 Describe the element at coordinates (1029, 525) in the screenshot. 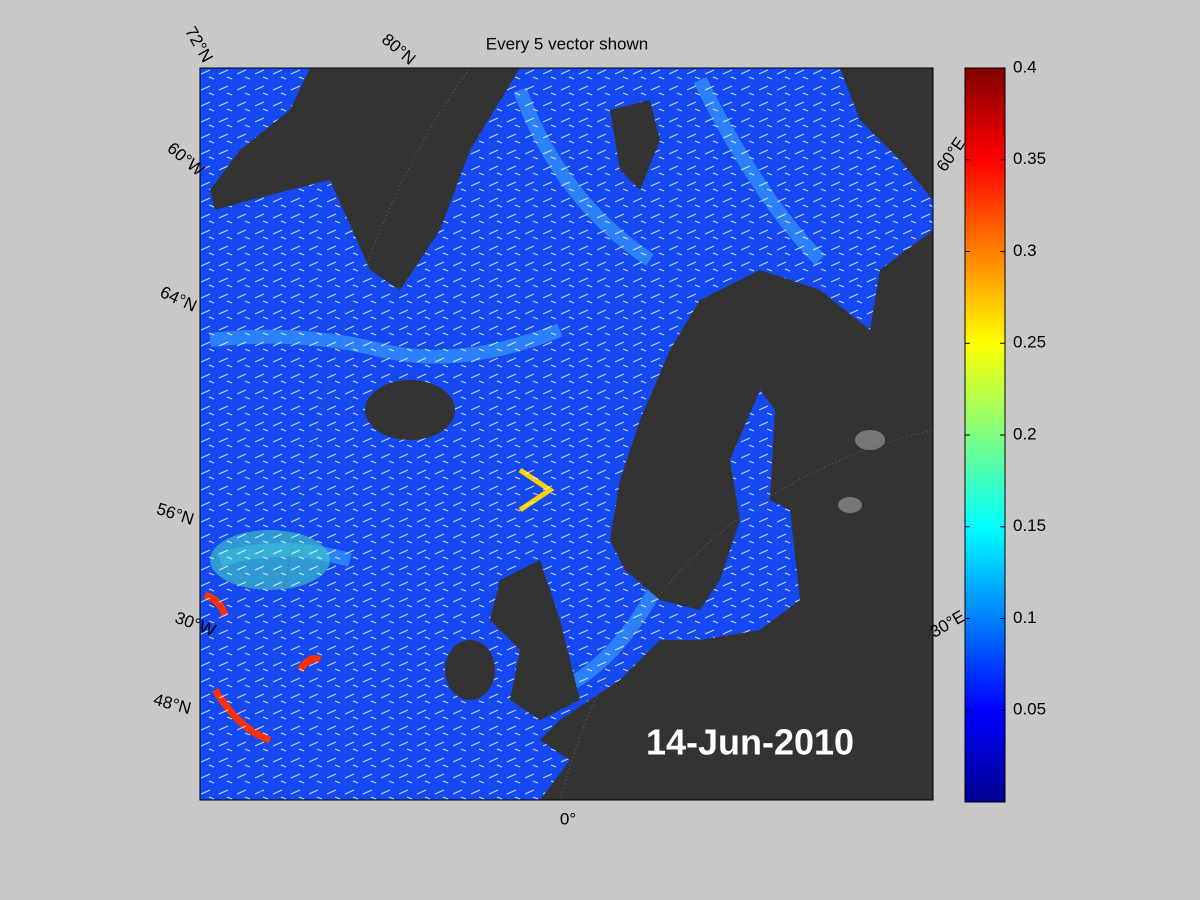

I see `colorbar-tick-label: 0.15` at that location.